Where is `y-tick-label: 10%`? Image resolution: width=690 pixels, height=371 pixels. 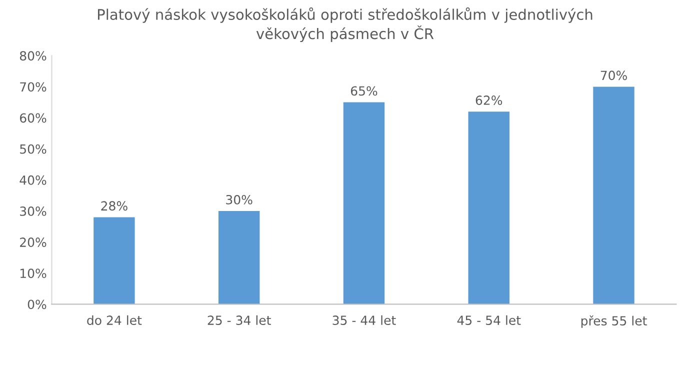
y-tick-label: 10% is located at coordinates (33, 273).